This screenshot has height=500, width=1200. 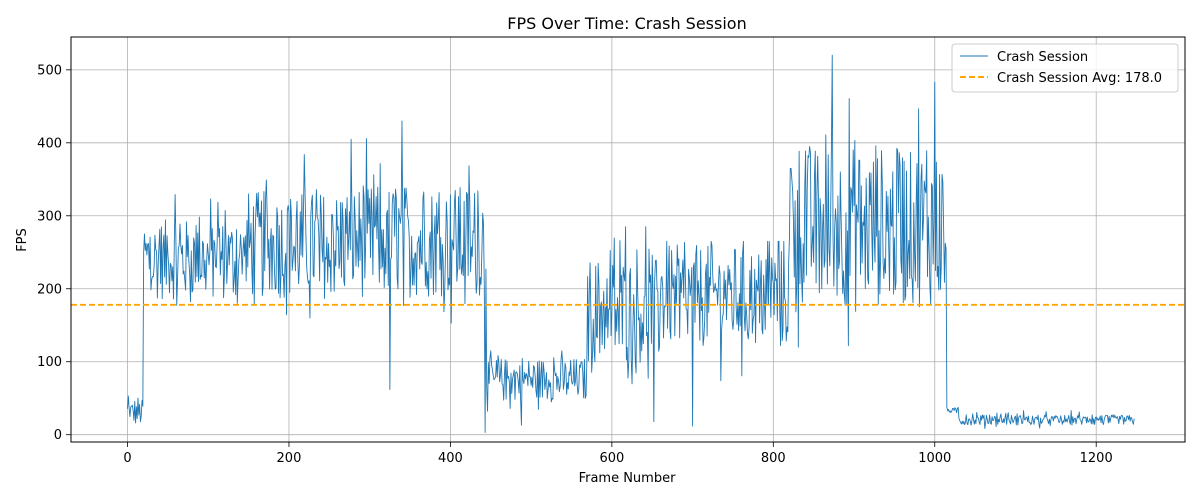 What do you see at coordinates (450, 458) in the screenshot?
I see `x-tick-label: 400` at bounding box center [450, 458].